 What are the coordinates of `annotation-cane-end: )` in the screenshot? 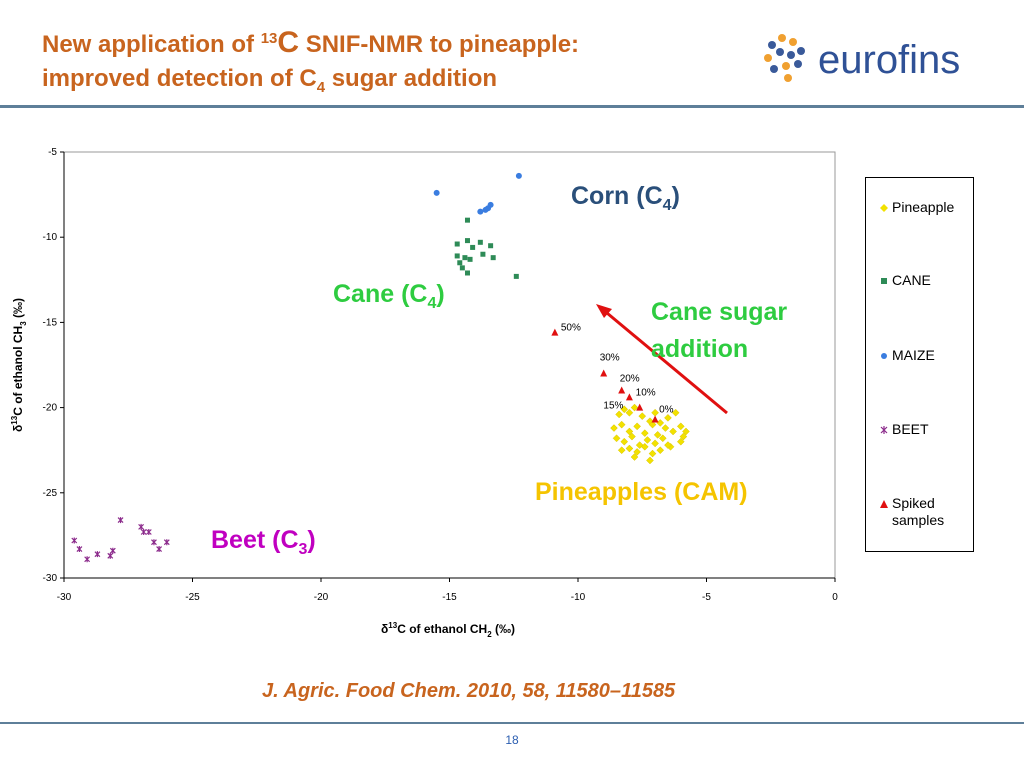 It's located at (440, 294).